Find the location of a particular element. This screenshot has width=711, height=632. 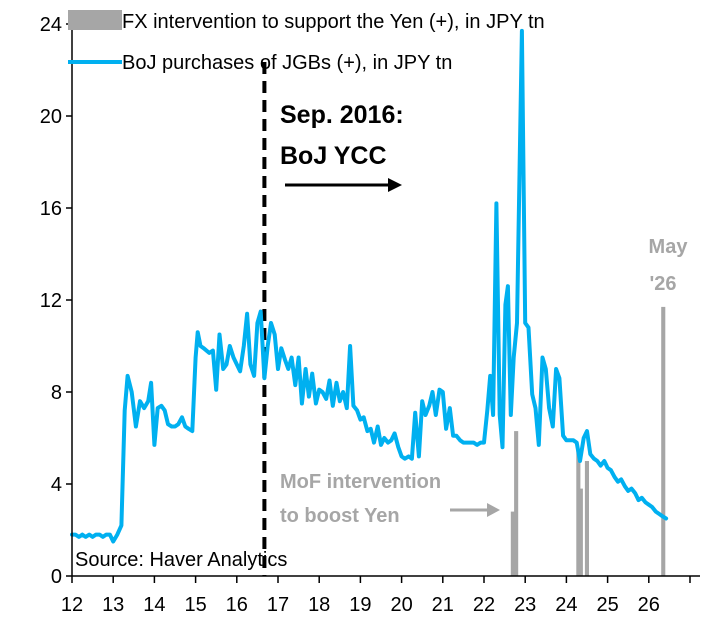

y-tick-label: 16 is located at coordinates (51, 209).